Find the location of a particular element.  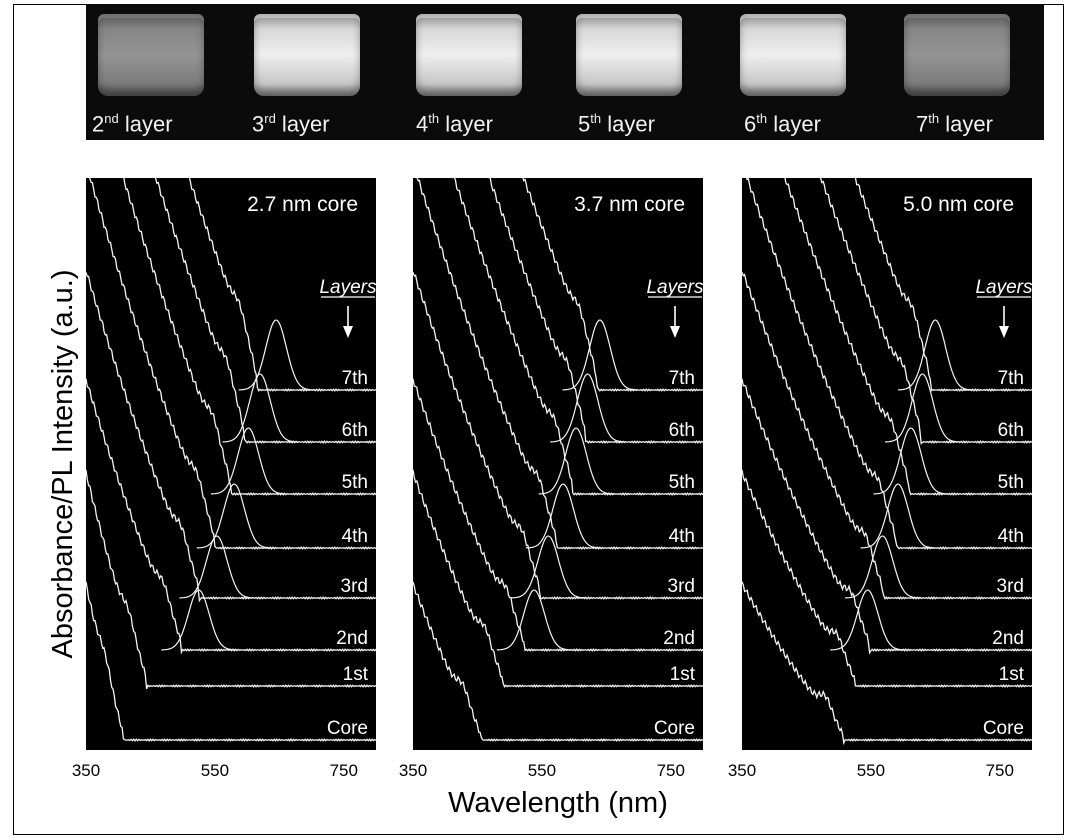

vial-label-suffix: nd is located at coordinates (111, 118).